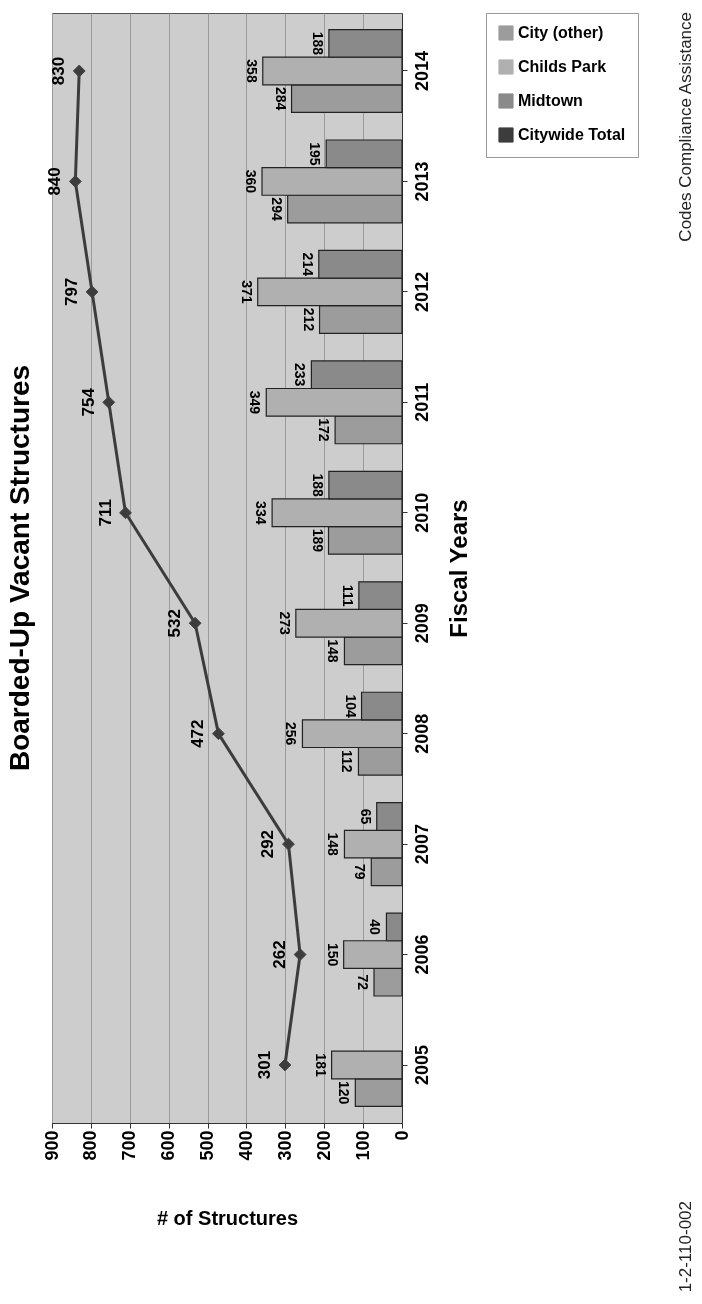 The width and height of the screenshot is (702, 1304). I want to click on y-tick-label: 2012, so click(421, 291).